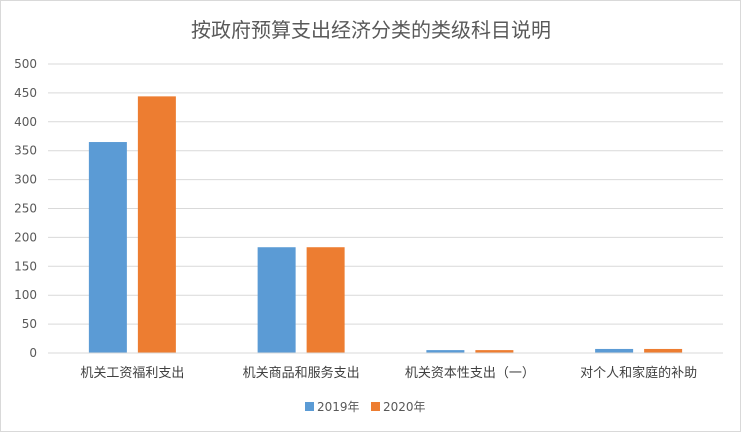  Describe the element at coordinates (25, 64) in the screenshot. I see `y-tick-label: 500` at that location.